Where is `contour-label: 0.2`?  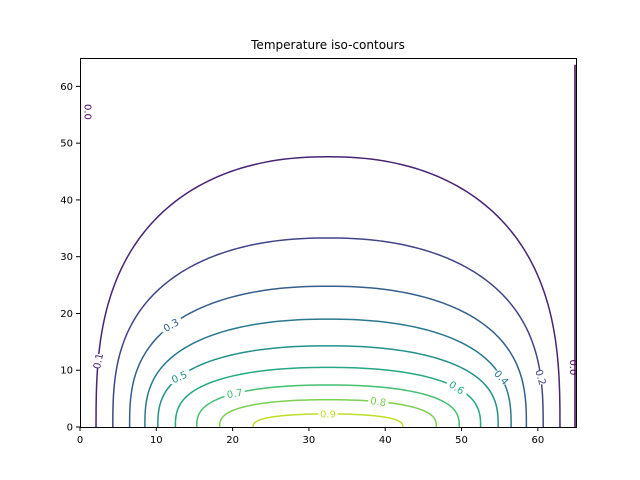 contour-label: 0.2 is located at coordinates (539, 377).